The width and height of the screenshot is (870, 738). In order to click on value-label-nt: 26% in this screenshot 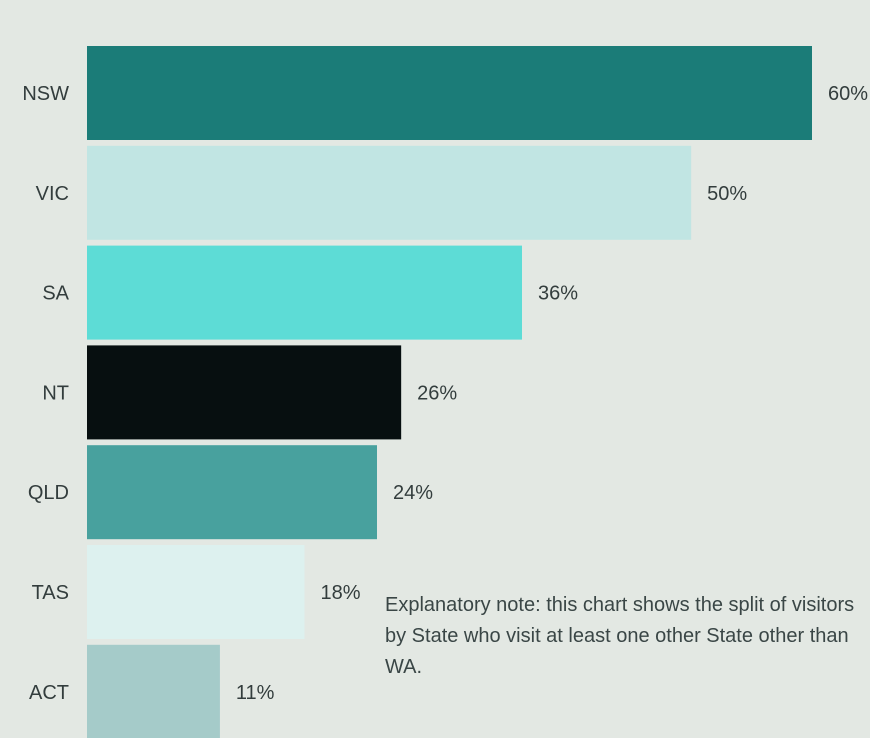, I will do `click(437, 393)`.